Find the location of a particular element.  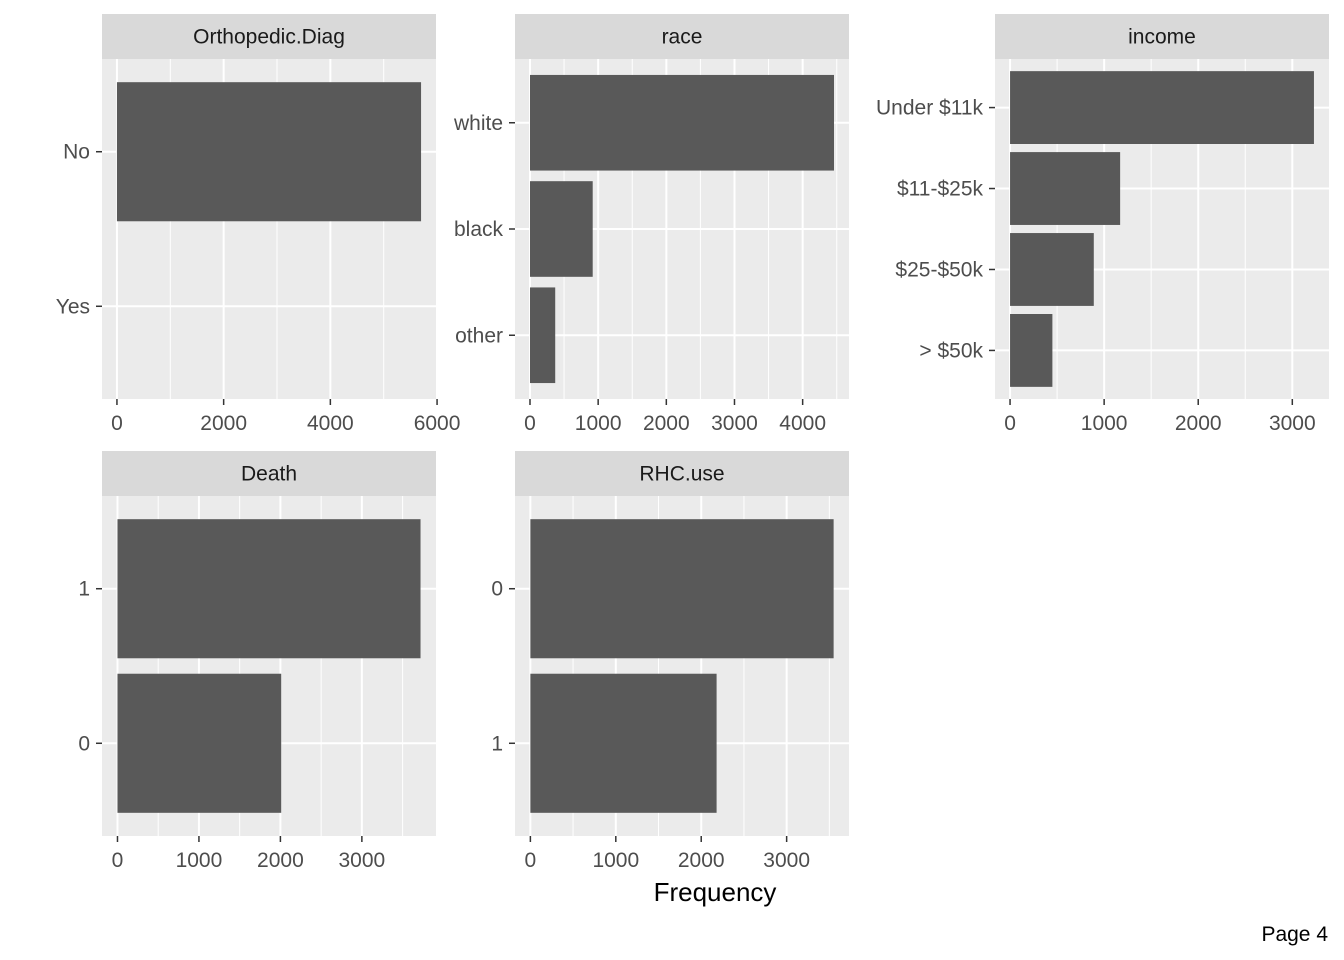

panel-race: race white black other 0 1000 2000 3000 4000 is located at coordinates (651, 224).